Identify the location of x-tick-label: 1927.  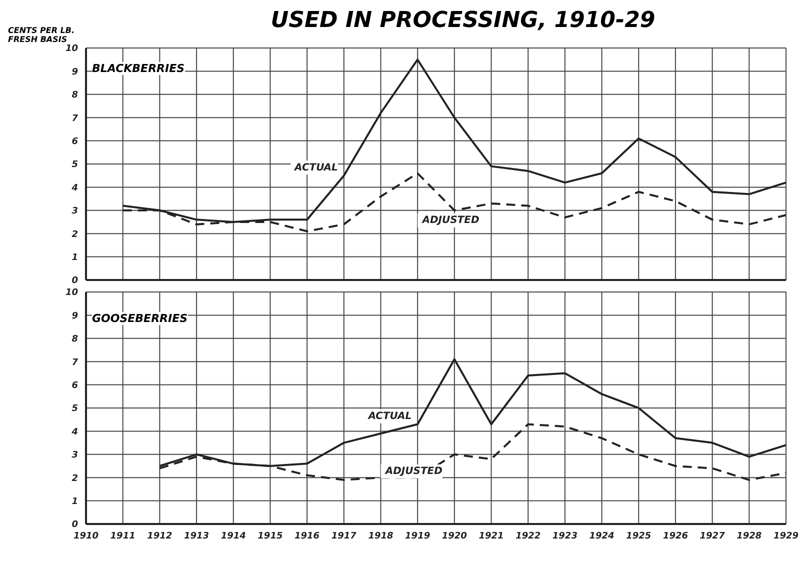
(713, 536).